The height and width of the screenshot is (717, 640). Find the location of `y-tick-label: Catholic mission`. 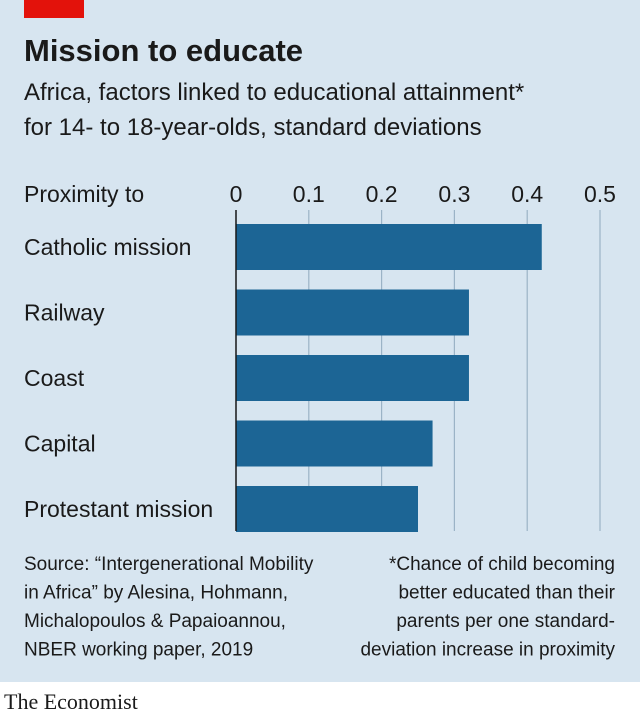

y-tick-label: Catholic mission is located at coordinates (107, 247).